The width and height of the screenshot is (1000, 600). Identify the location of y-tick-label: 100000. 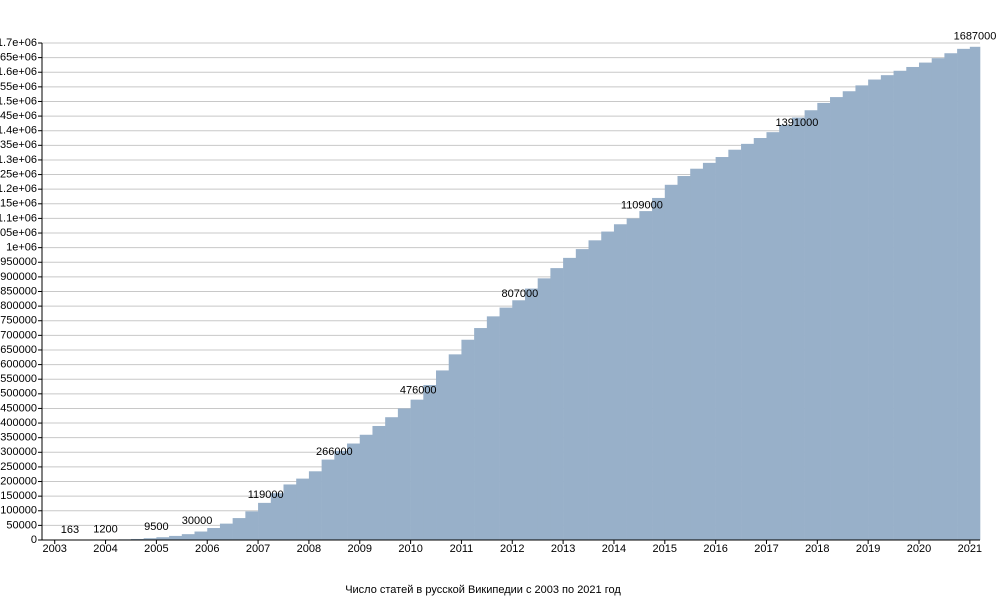
(18, 511).